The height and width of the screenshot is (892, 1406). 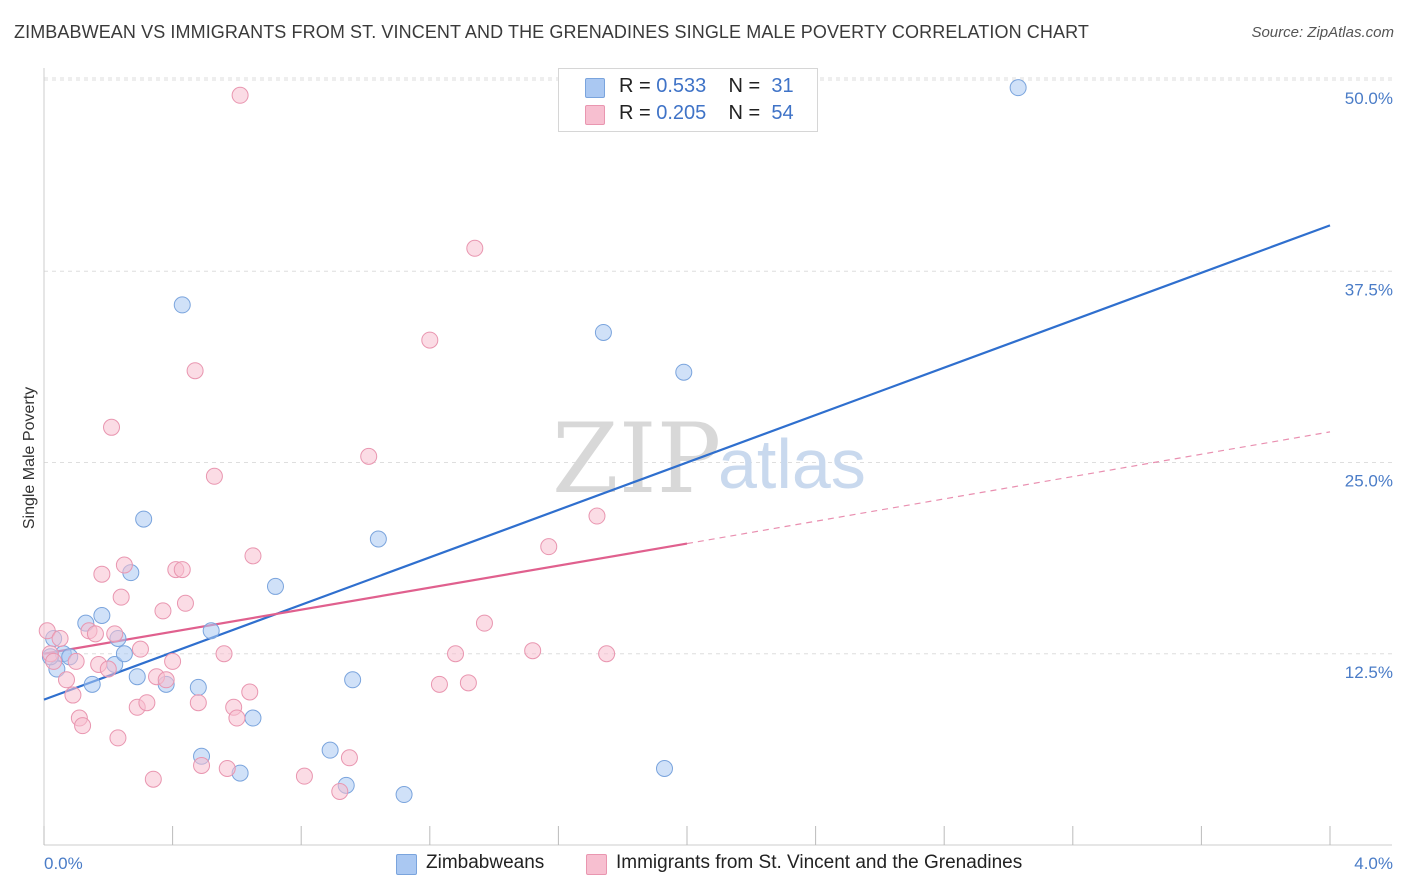 What do you see at coordinates (1369, 672) in the screenshot?
I see `y-tick-label: 12.5%` at bounding box center [1369, 672].